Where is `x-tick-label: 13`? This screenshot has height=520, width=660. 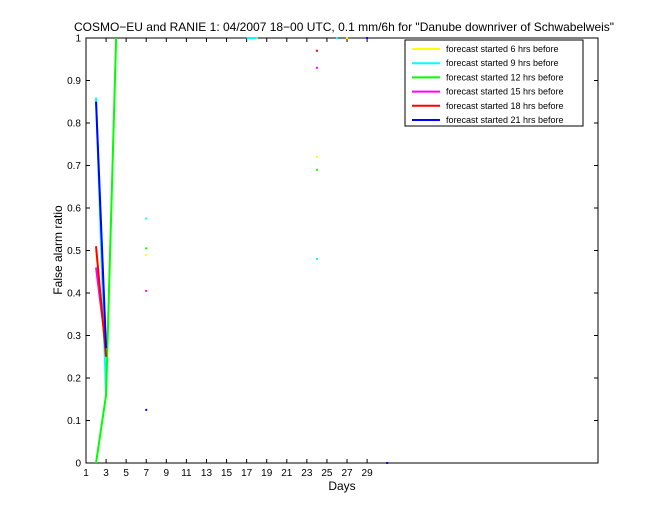 x-tick-label: 13 is located at coordinates (207, 473).